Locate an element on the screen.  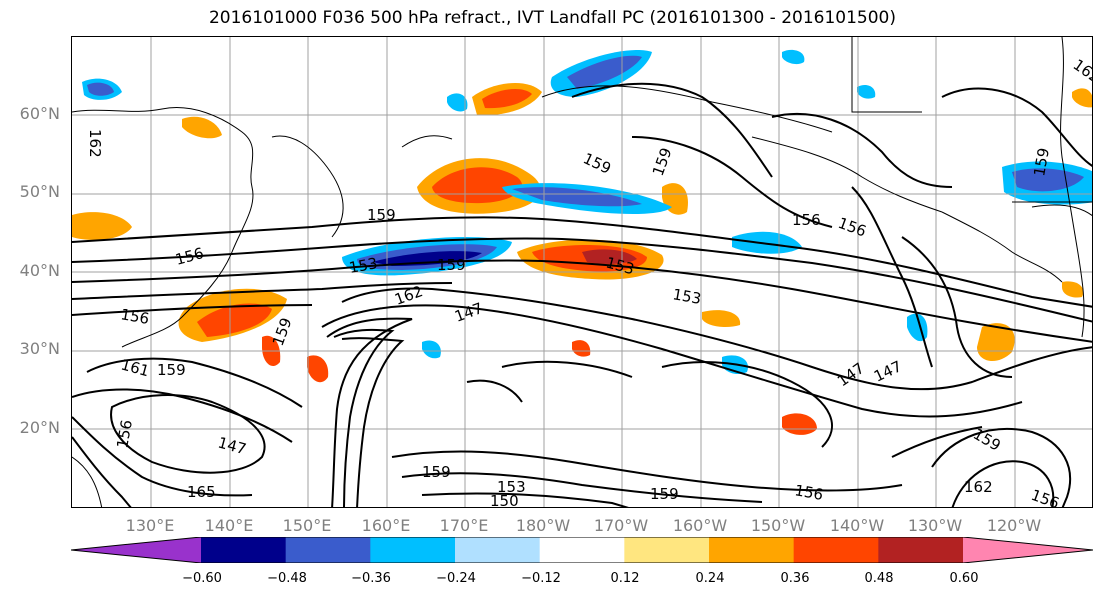
colorbar-tick: 0.48 is located at coordinates (879, 578).